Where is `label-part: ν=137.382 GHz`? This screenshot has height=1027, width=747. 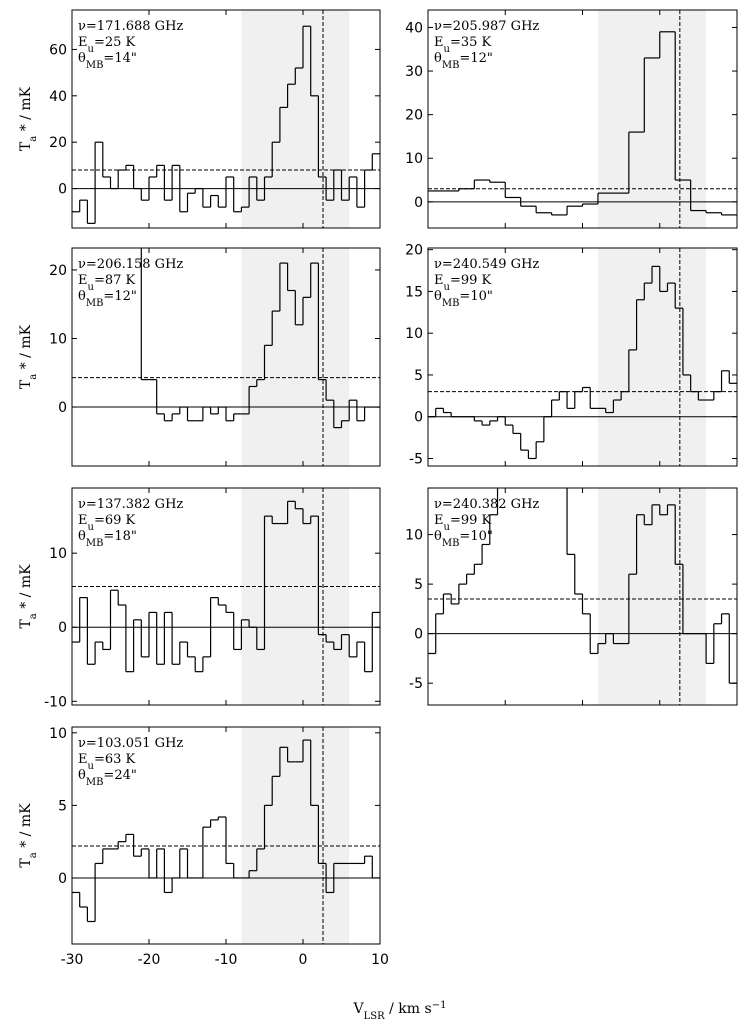
label-part: ν=137.382 GHz is located at coordinates (130, 504).